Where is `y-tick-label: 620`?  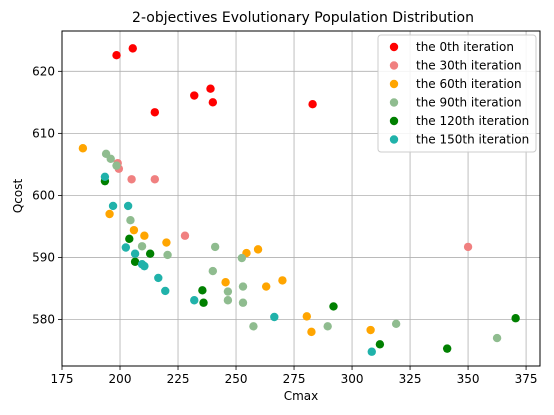
y-tick-label: 620 is located at coordinates (43, 71).